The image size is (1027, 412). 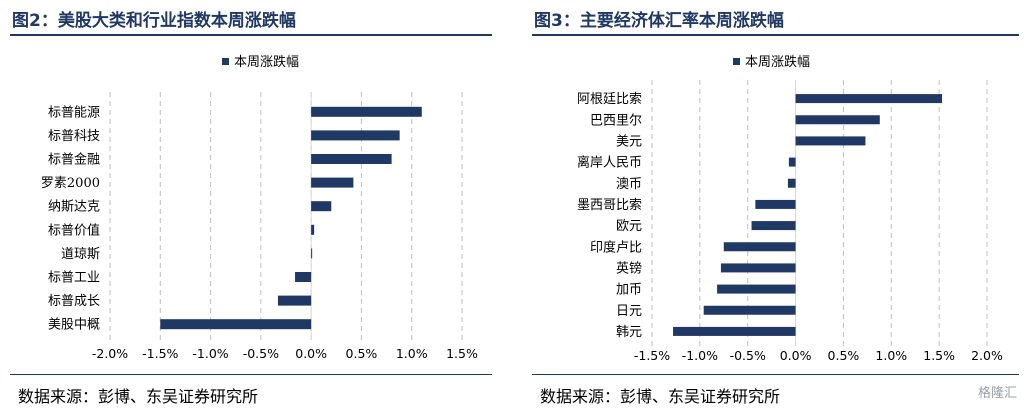 What do you see at coordinates (997, 393) in the screenshot?
I see `watermark-text: 格隆汇` at bounding box center [997, 393].